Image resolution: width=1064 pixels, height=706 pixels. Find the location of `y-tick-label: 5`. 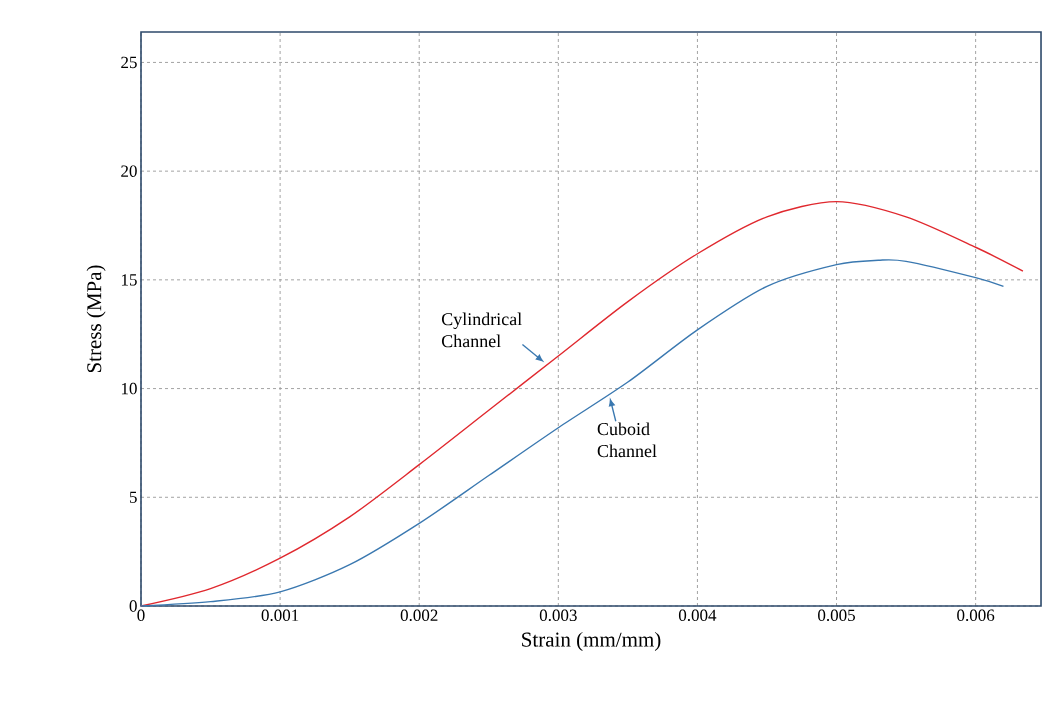

y-tick-label: 5 is located at coordinates (133, 497).